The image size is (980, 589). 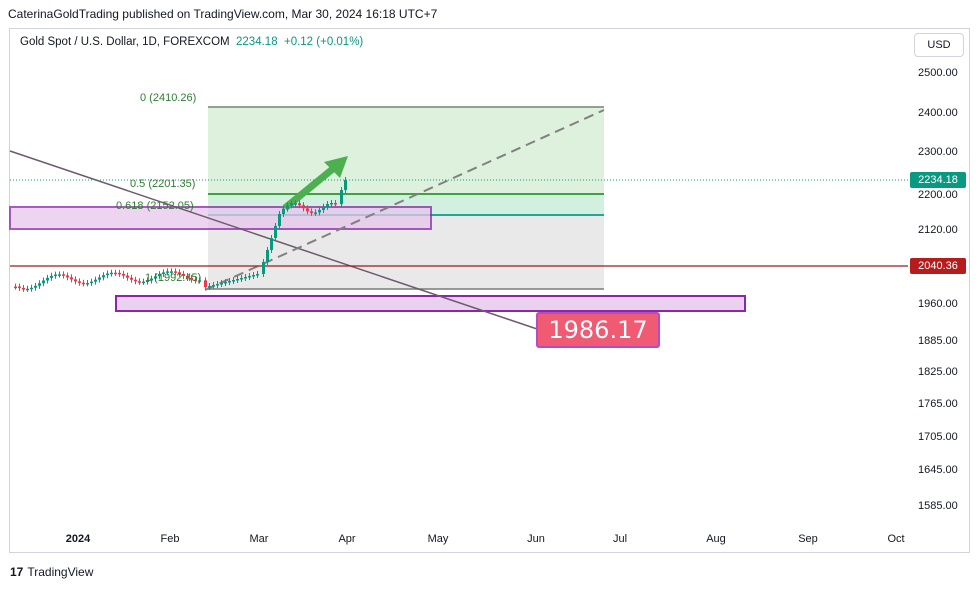 What do you see at coordinates (78, 539) in the screenshot?
I see `x-tick-label: 2024` at bounding box center [78, 539].